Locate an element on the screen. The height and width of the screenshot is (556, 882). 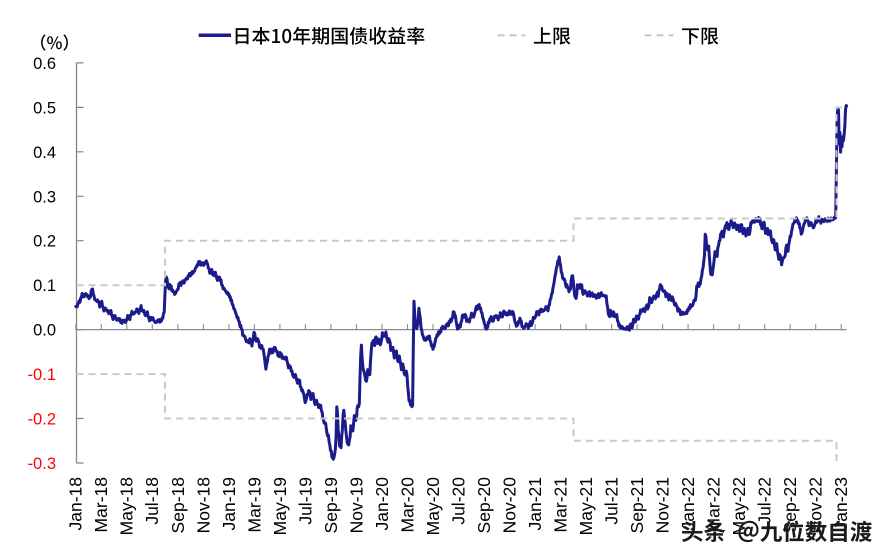
svg-text: Jan-19 is located at coordinates (229, 504).